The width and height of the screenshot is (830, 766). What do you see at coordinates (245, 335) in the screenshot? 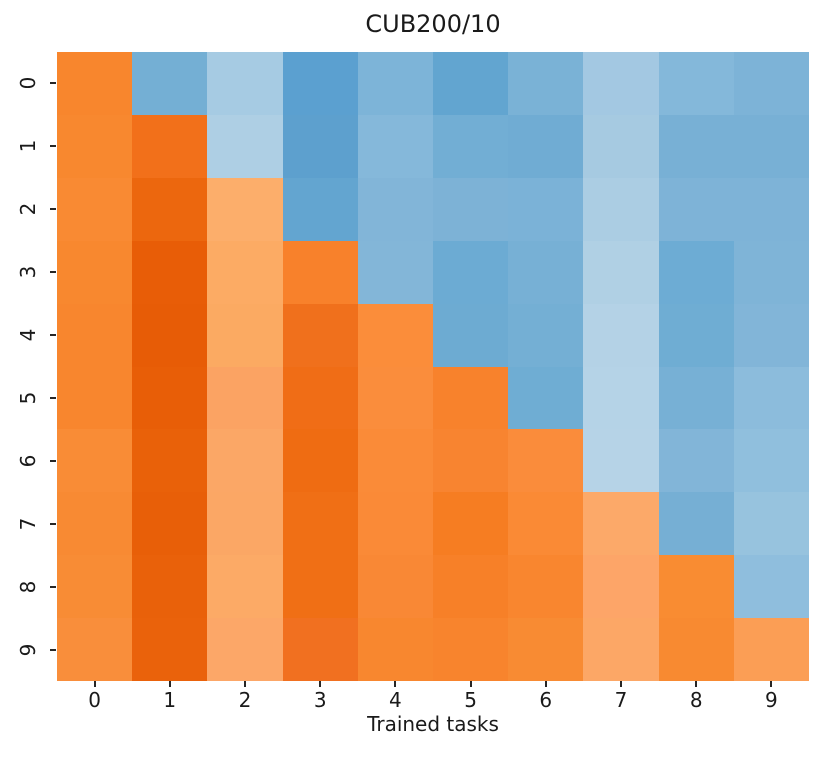
I see `heatmap-cell-r4-c2` at bounding box center [245, 335].